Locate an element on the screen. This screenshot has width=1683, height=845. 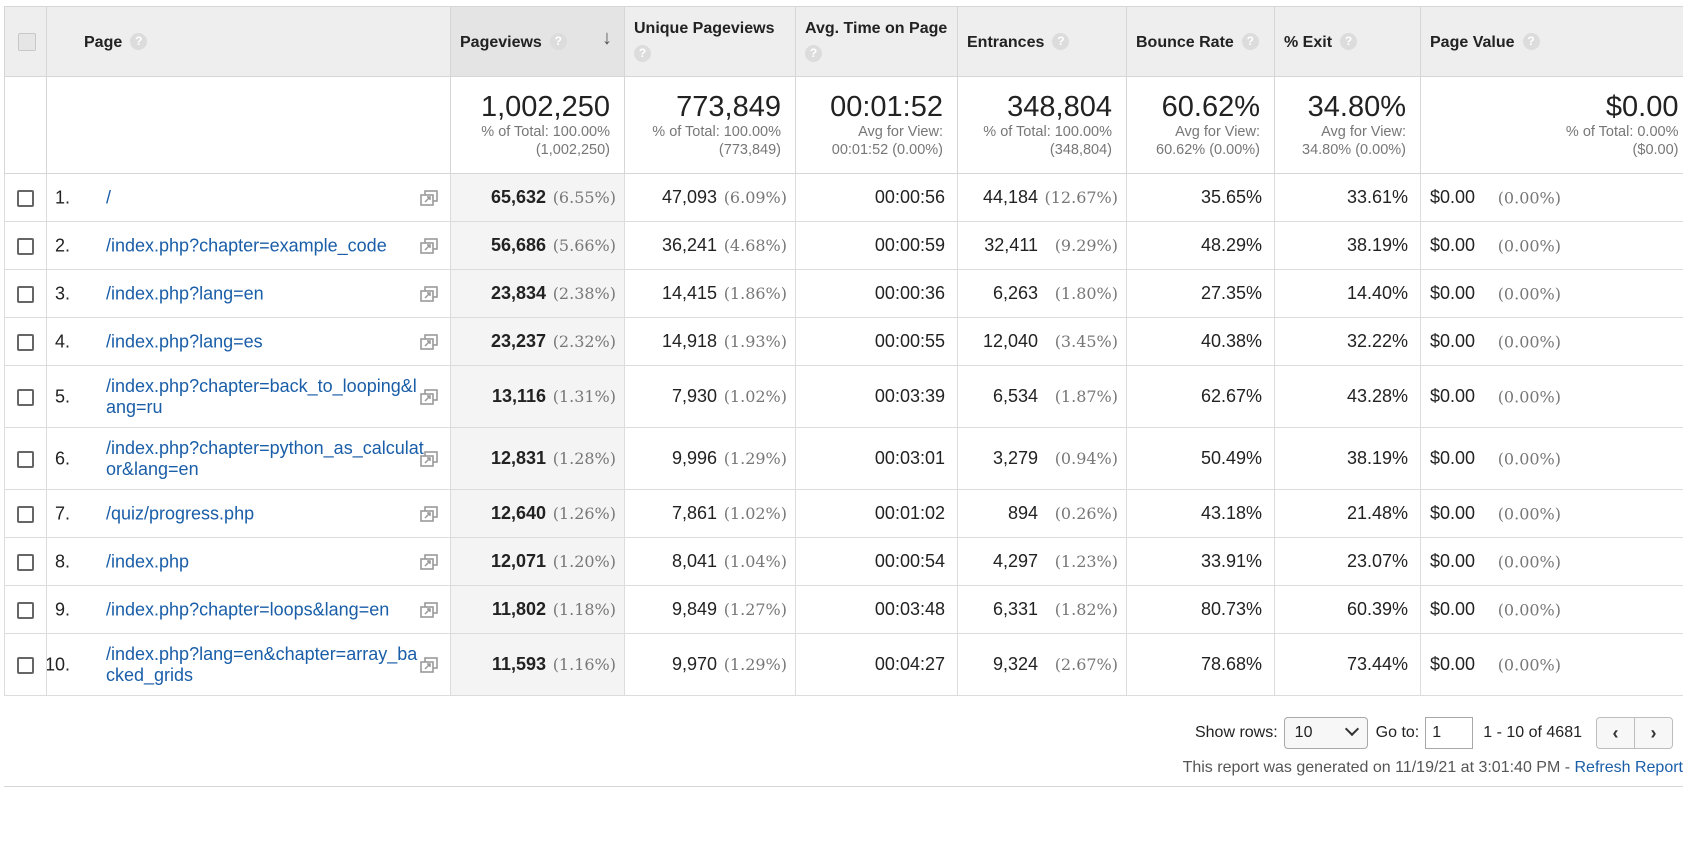
bounce-rate-value: 50.49% is located at coordinates (1231, 458).